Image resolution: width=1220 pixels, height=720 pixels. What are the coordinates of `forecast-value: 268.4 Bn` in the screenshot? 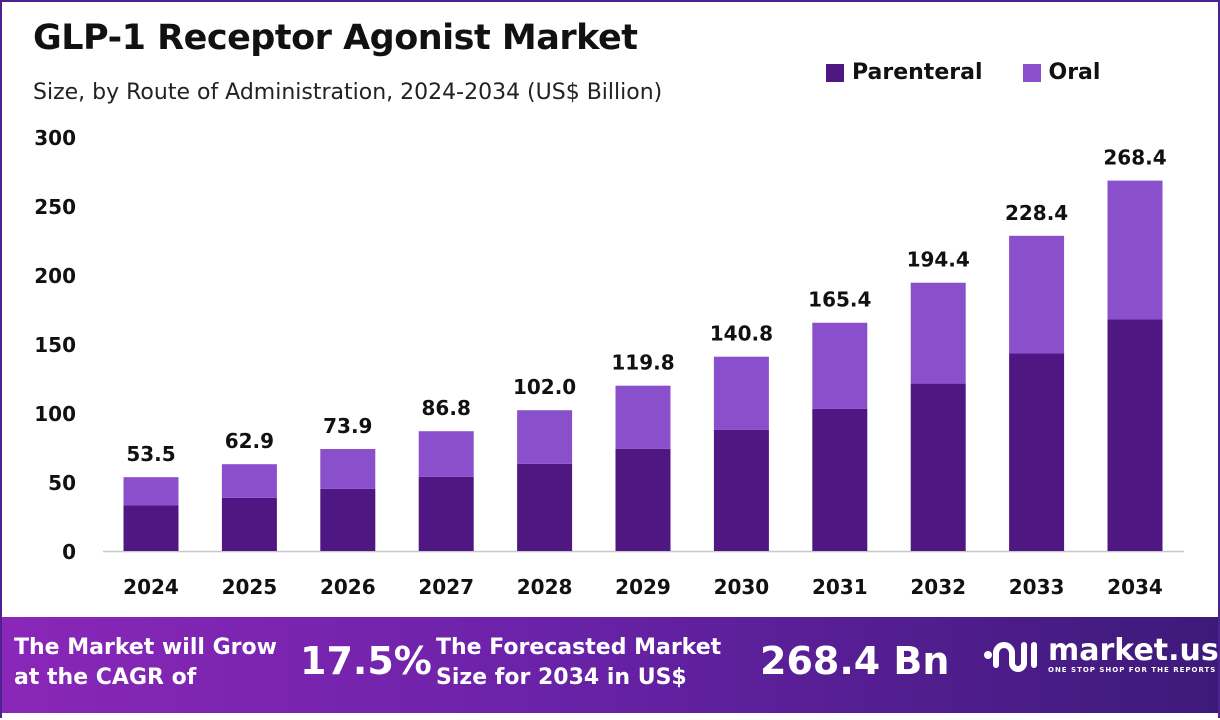 It's located at (855, 661).